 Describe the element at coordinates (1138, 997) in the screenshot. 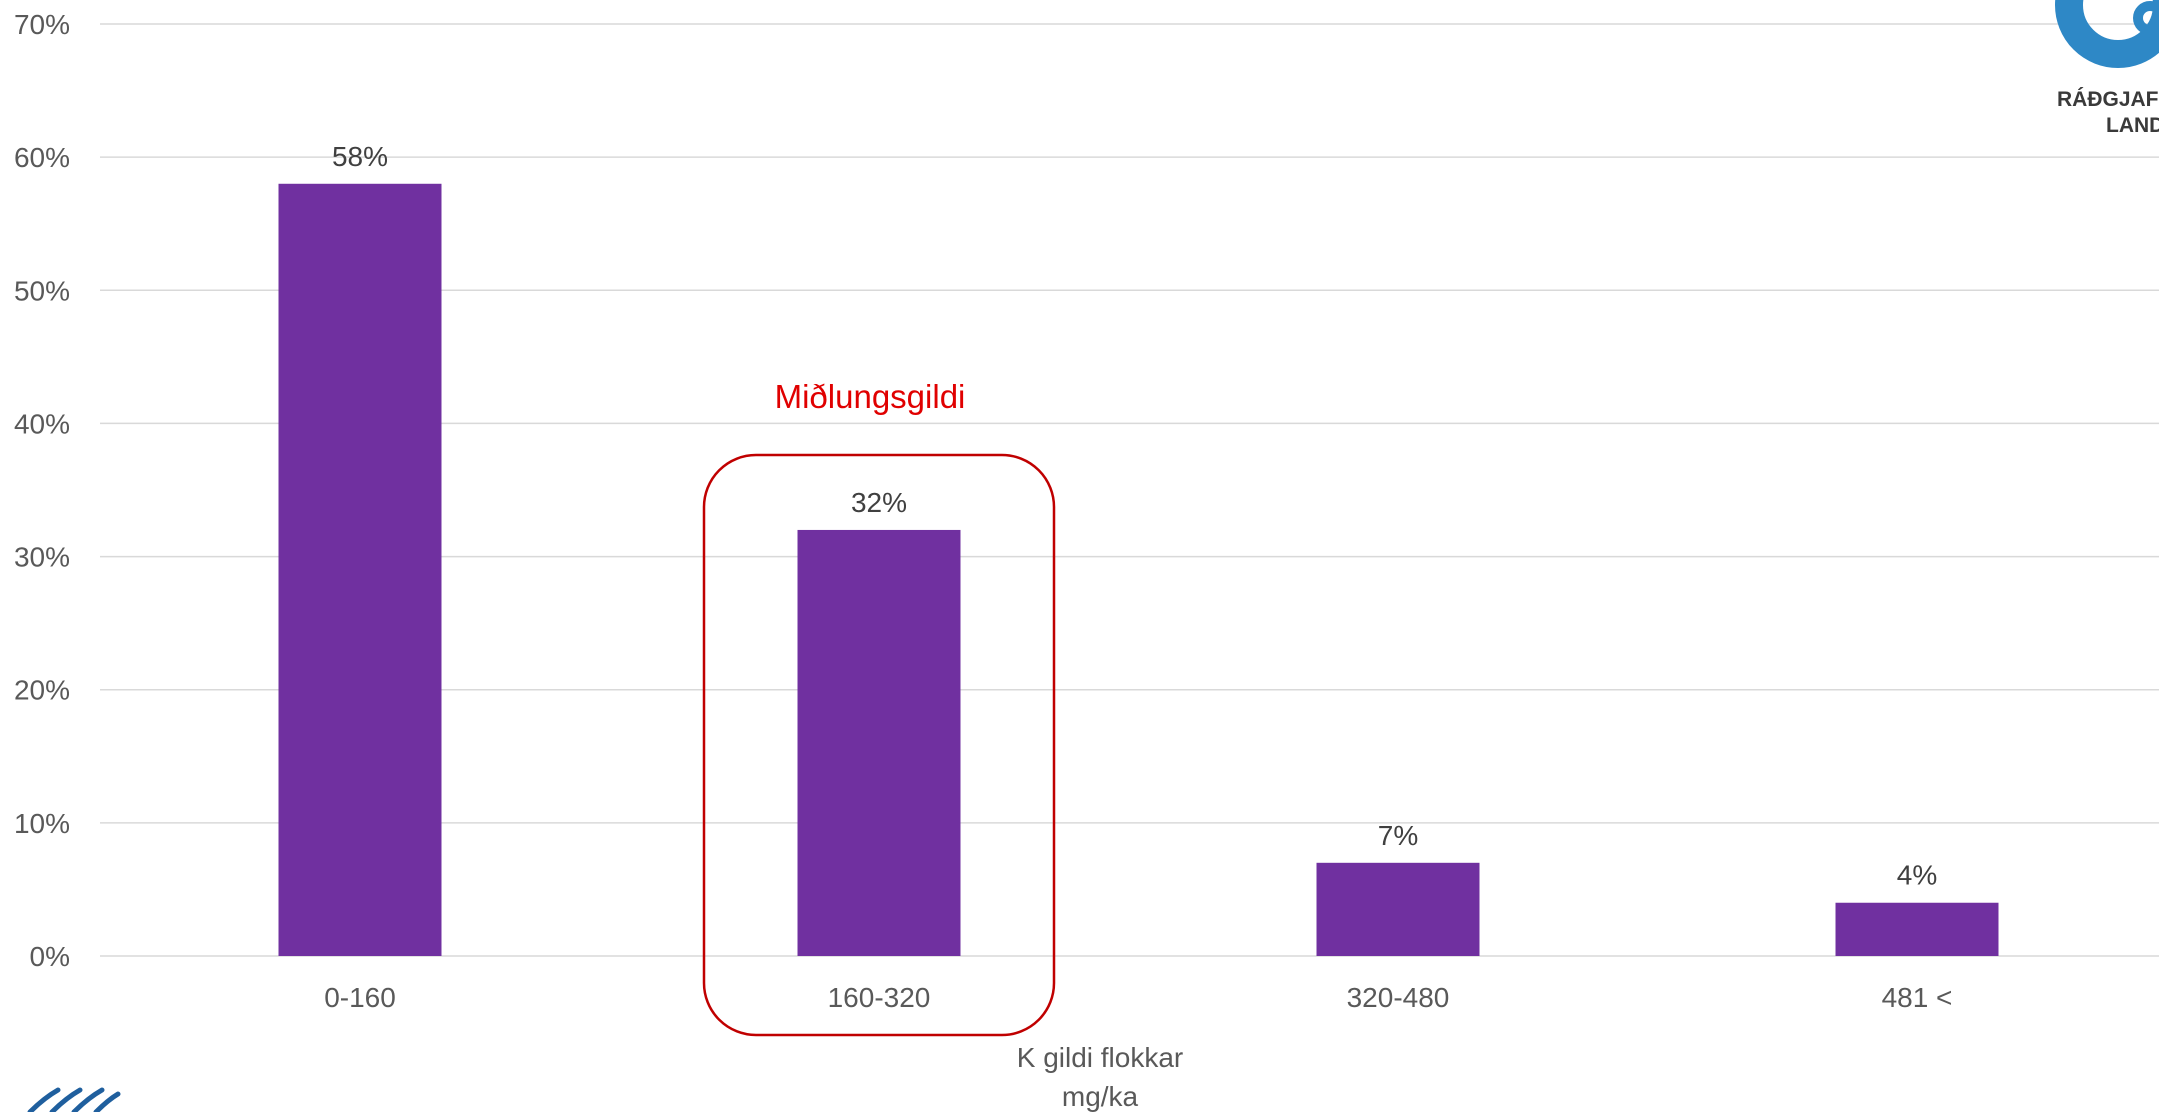

I see `x-axis-ticks: 0-160 160-320 320-480 481 <` at that location.